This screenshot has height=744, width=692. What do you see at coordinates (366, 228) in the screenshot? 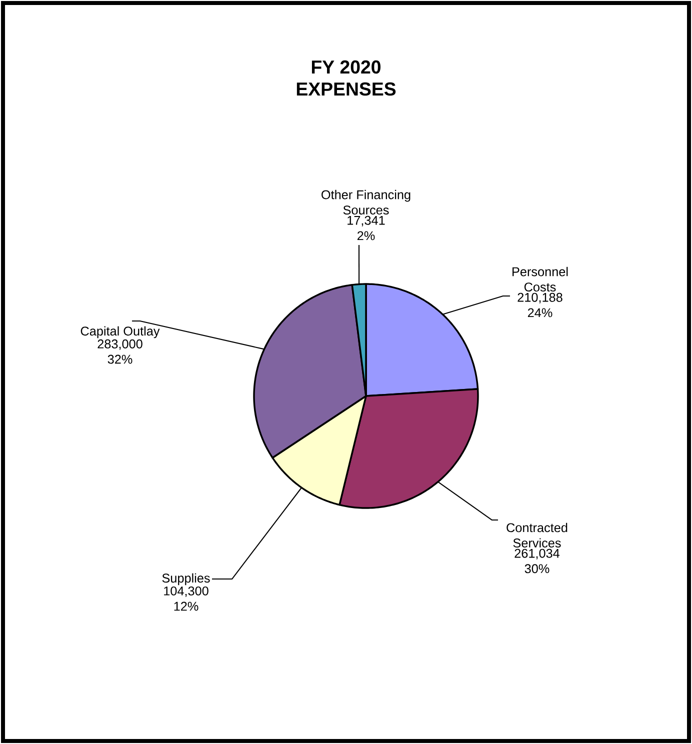
I see `data-label: 17,341 2%` at bounding box center [366, 228].